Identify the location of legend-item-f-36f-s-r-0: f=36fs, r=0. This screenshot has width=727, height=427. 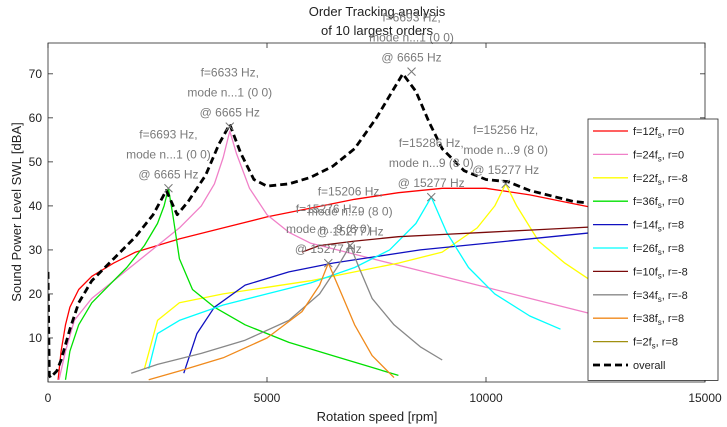
(638, 203).